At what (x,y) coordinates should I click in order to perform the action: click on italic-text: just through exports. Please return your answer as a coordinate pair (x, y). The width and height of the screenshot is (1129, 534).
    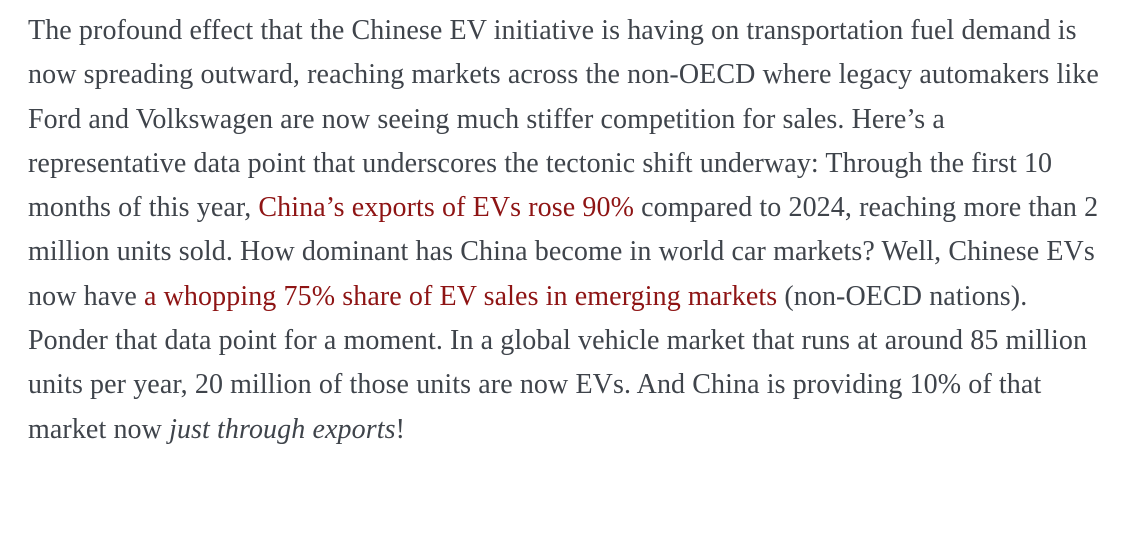
    Looking at the image, I should click on (282, 429).